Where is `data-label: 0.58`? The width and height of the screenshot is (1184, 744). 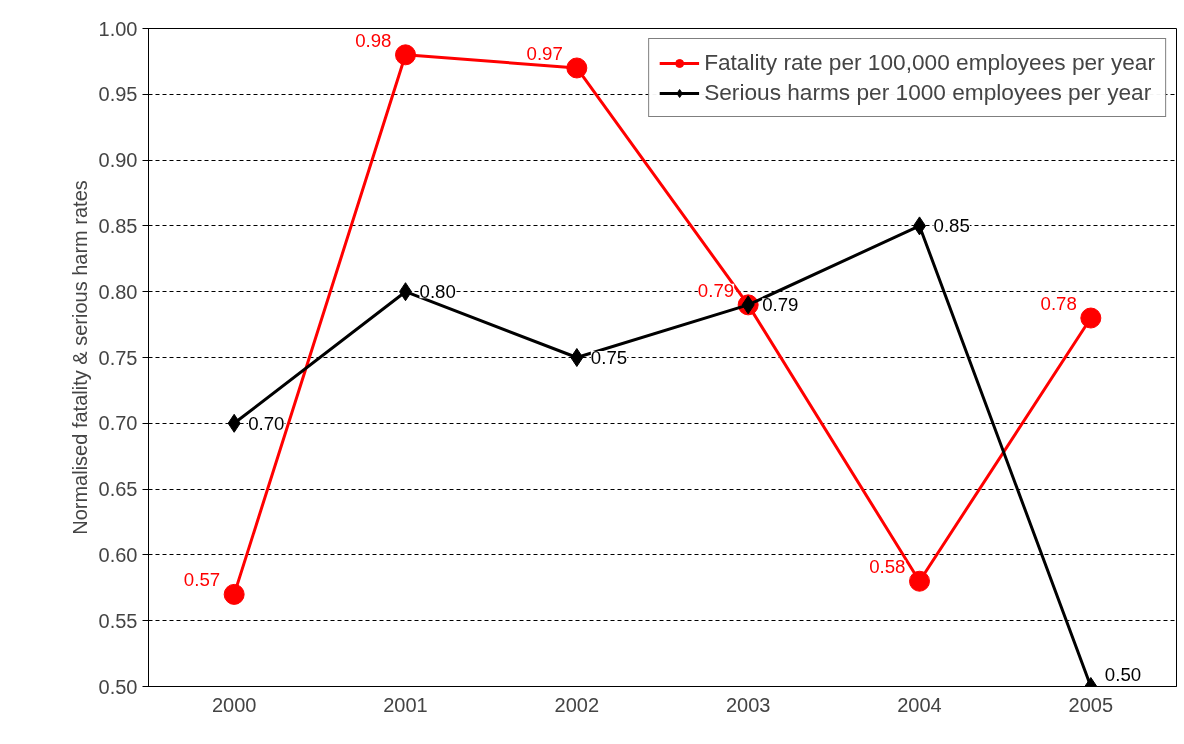 data-label: 0.58 is located at coordinates (887, 567).